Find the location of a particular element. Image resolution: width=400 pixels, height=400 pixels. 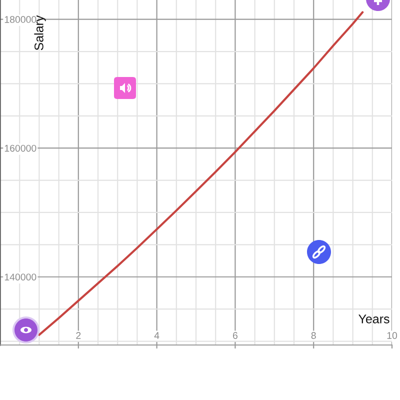

x-tick-label: 4 is located at coordinates (157, 335).